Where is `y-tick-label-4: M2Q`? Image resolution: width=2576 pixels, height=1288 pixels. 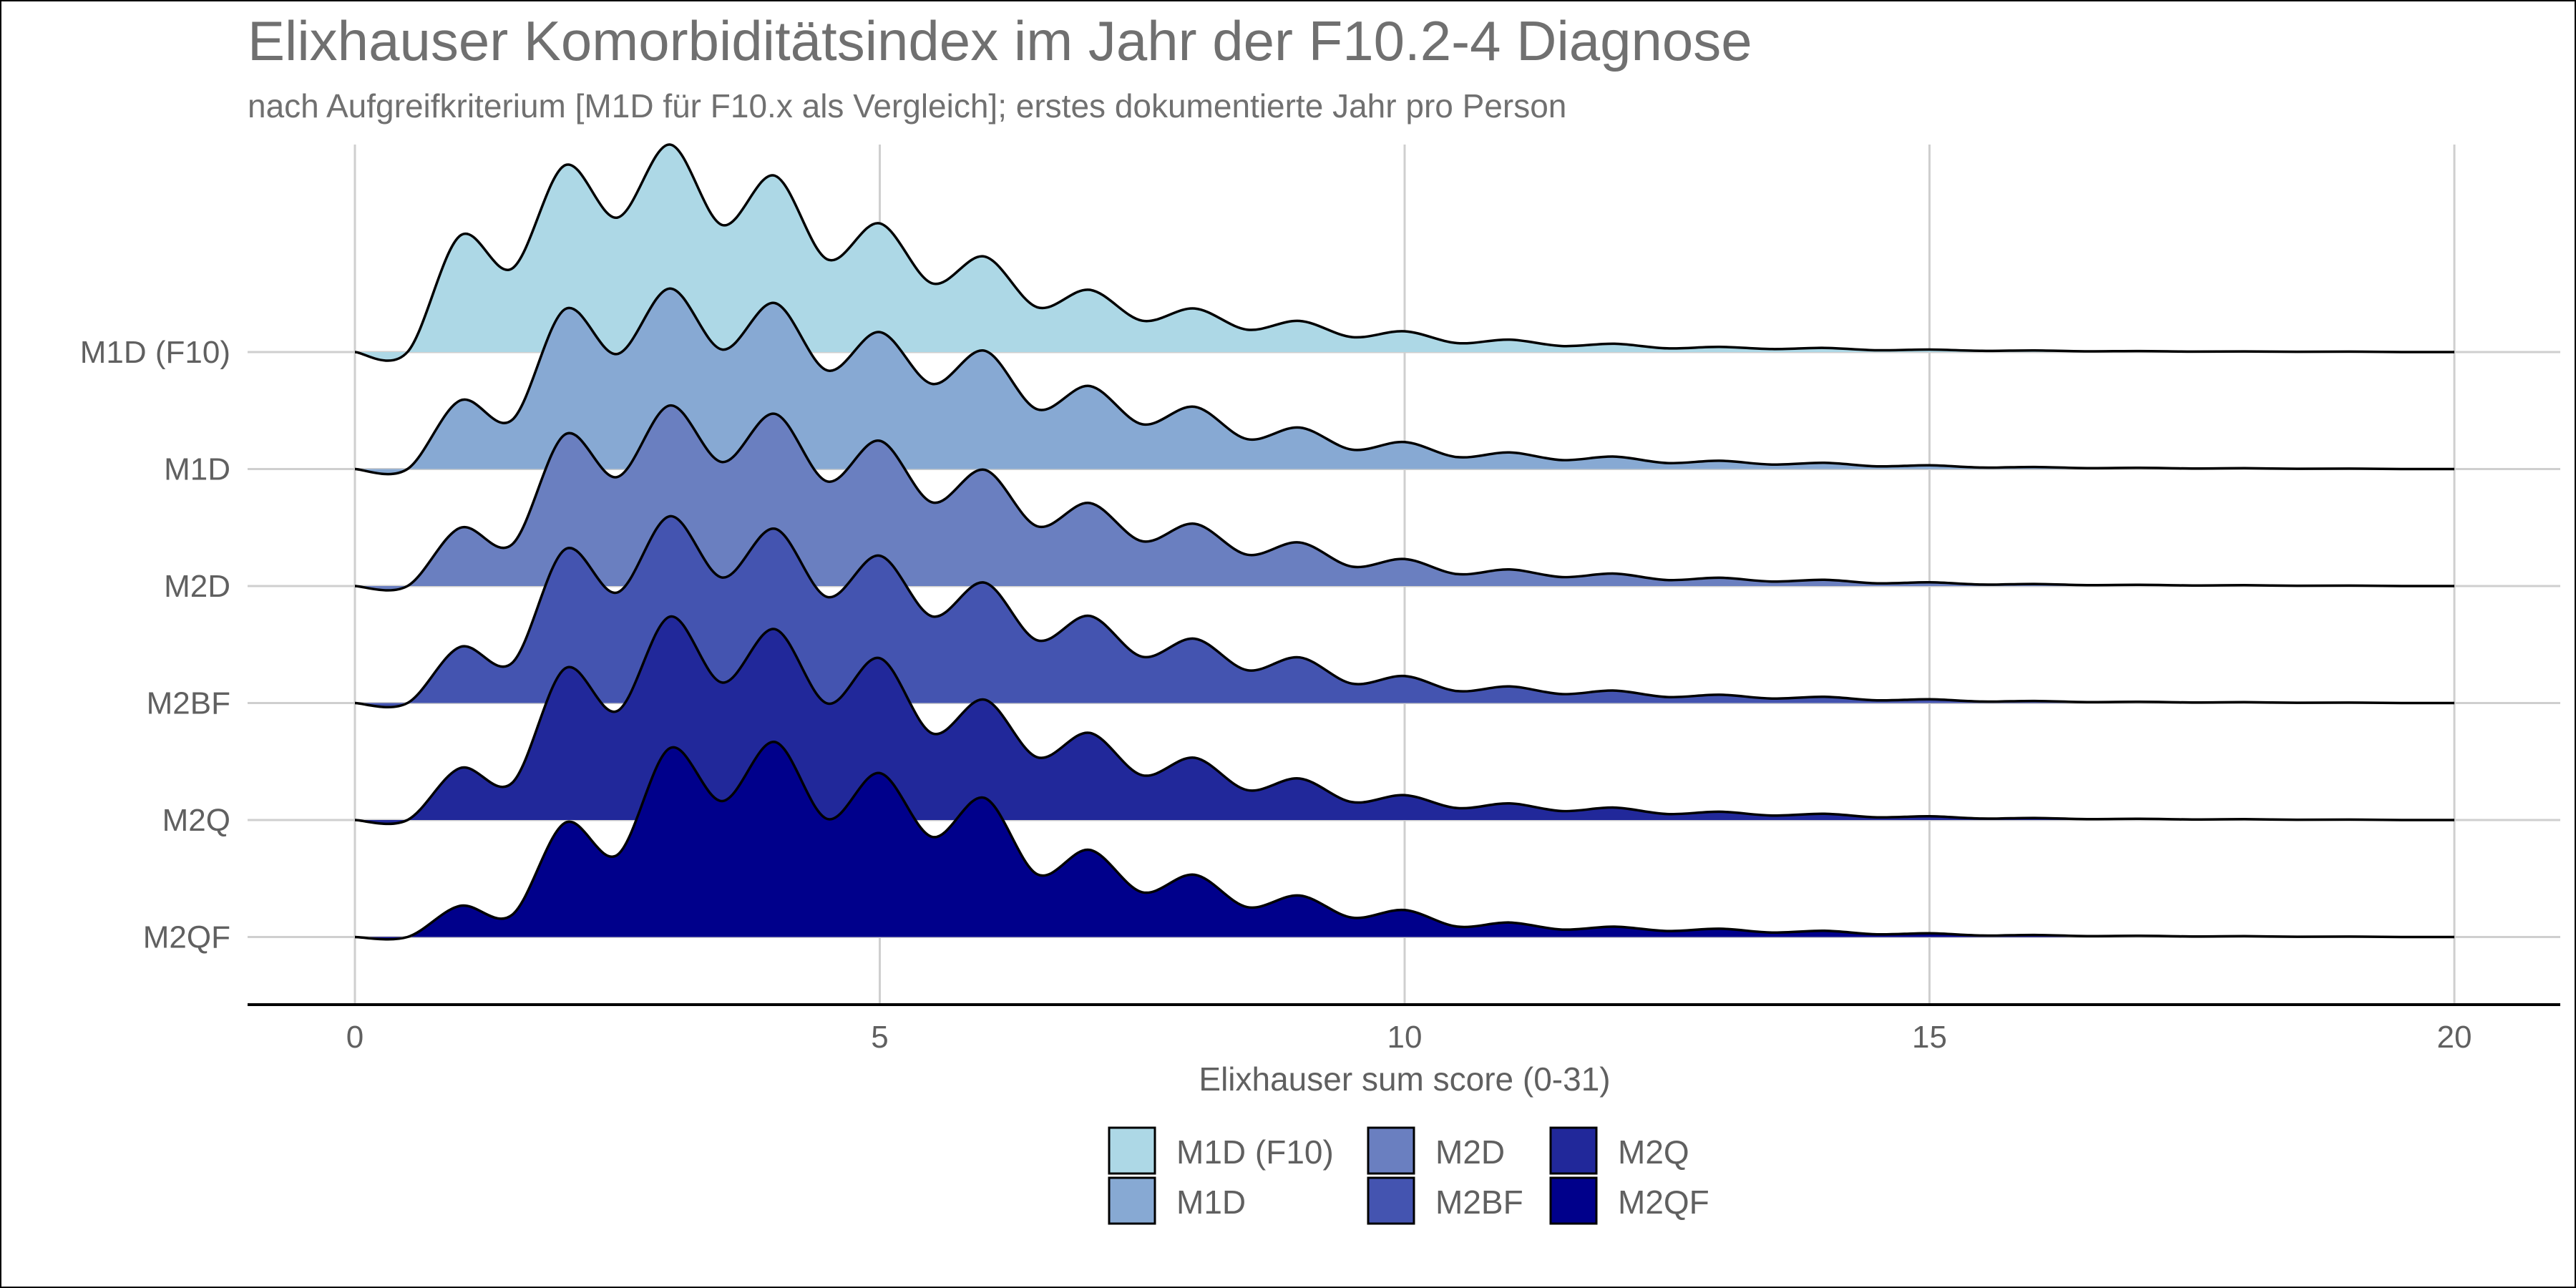 y-tick-label-4: M2Q is located at coordinates (196, 820).